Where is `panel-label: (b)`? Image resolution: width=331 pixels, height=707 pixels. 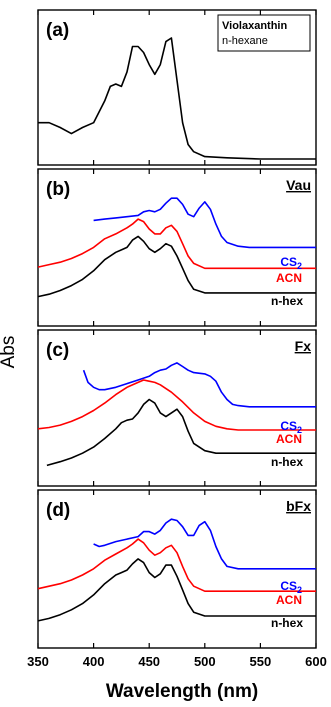 panel-label: (b) is located at coordinates (58, 189).